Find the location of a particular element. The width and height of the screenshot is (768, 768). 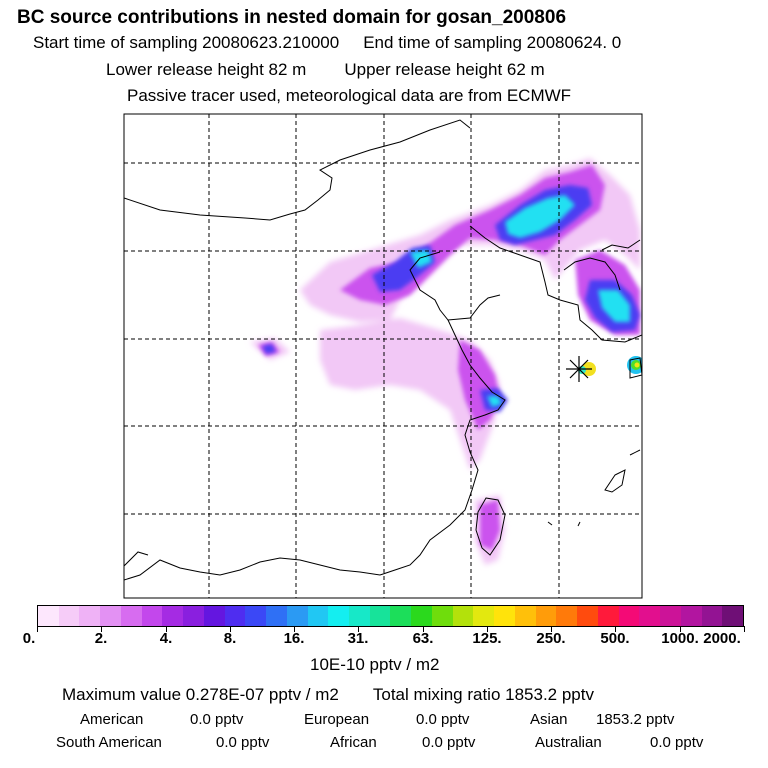

region-asian-value: 1853.2 pptv is located at coordinates (635, 719).